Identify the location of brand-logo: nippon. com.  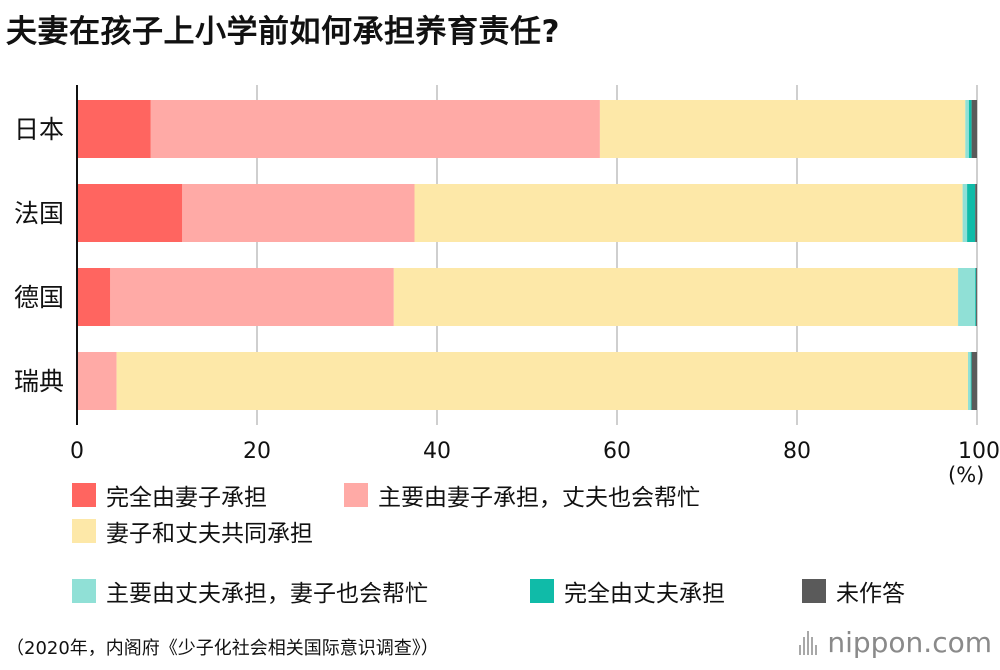
(895, 642).